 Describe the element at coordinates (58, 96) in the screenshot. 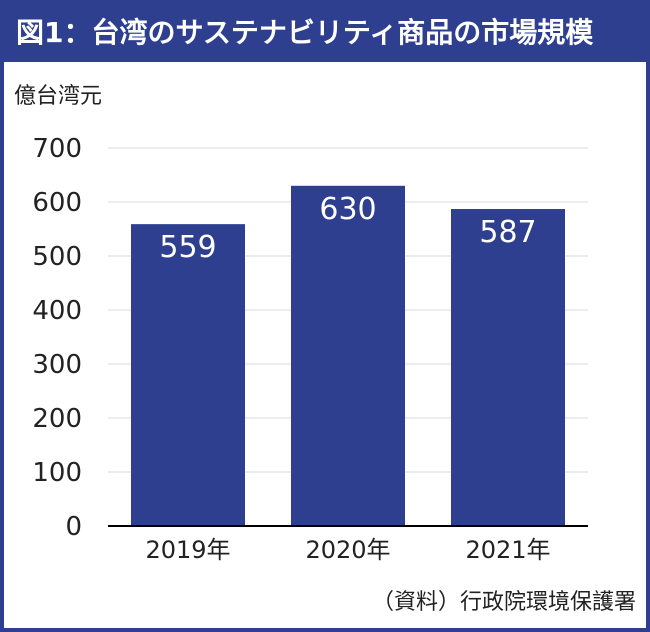

I see `y-axis-unit-label: 億台湾元` at that location.